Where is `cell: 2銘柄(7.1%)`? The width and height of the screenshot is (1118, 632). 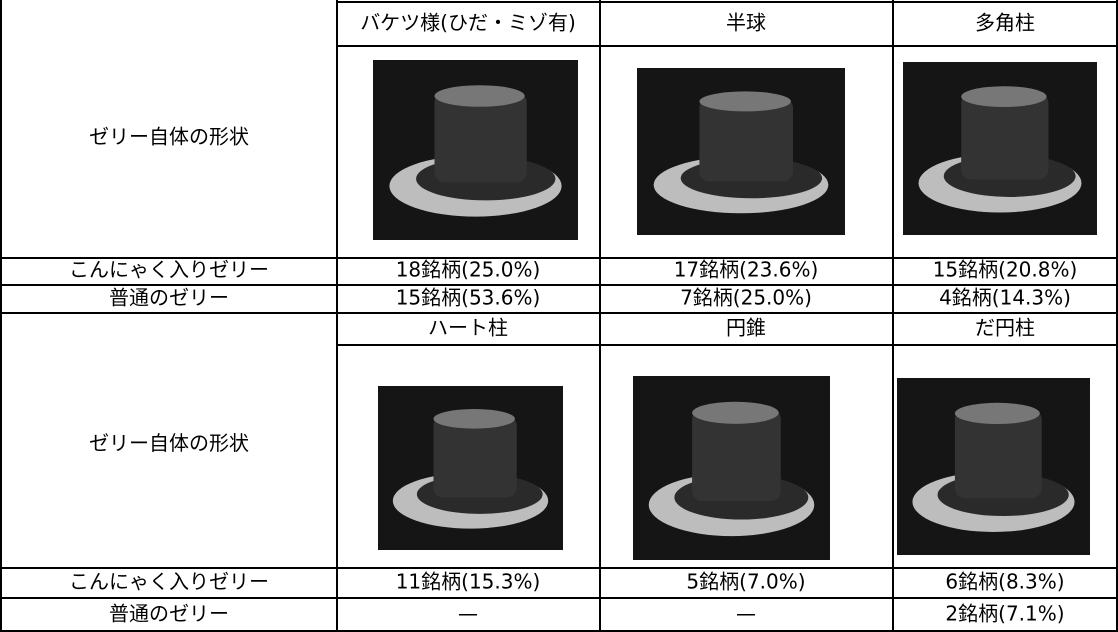
cell: 2銘柄(7.1%) is located at coordinates (1004, 614).